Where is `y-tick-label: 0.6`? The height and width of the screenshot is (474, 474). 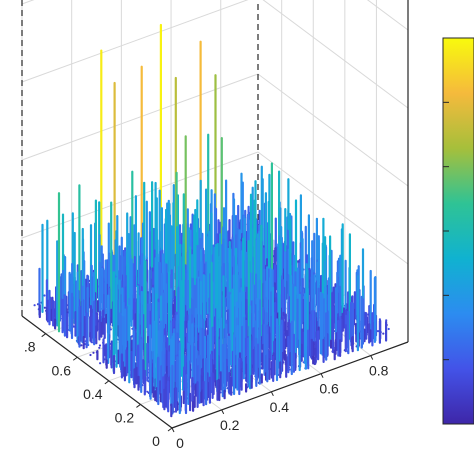 y-tick-label: 0.6 is located at coordinates (62, 370).